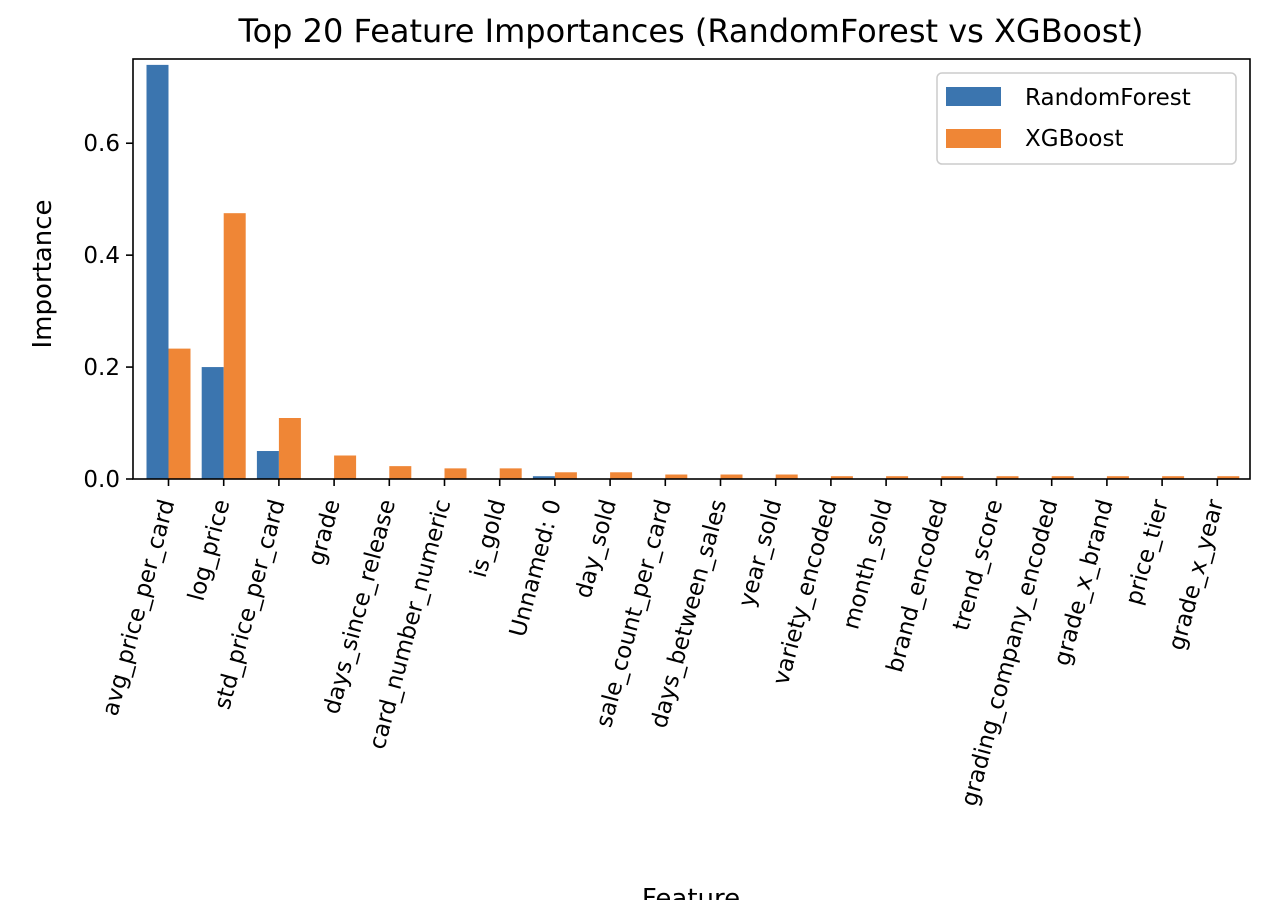 The width and height of the screenshot is (1272, 900). I want to click on bar-xgboost-is-gold, so click(510, 473).